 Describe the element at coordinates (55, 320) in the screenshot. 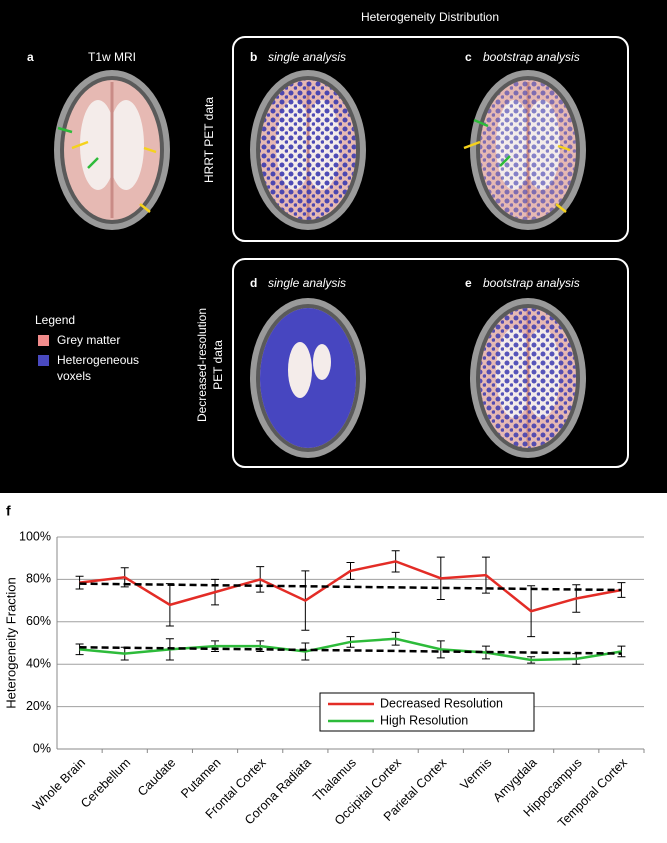

I see `legend-title: Legend` at that location.